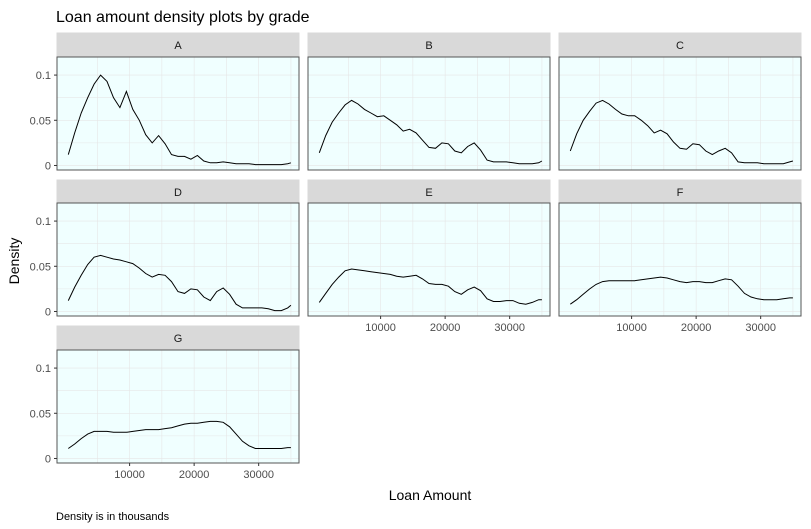  I want to click on facet-panel-f: F 10000 20000 30000, so click(680, 256).